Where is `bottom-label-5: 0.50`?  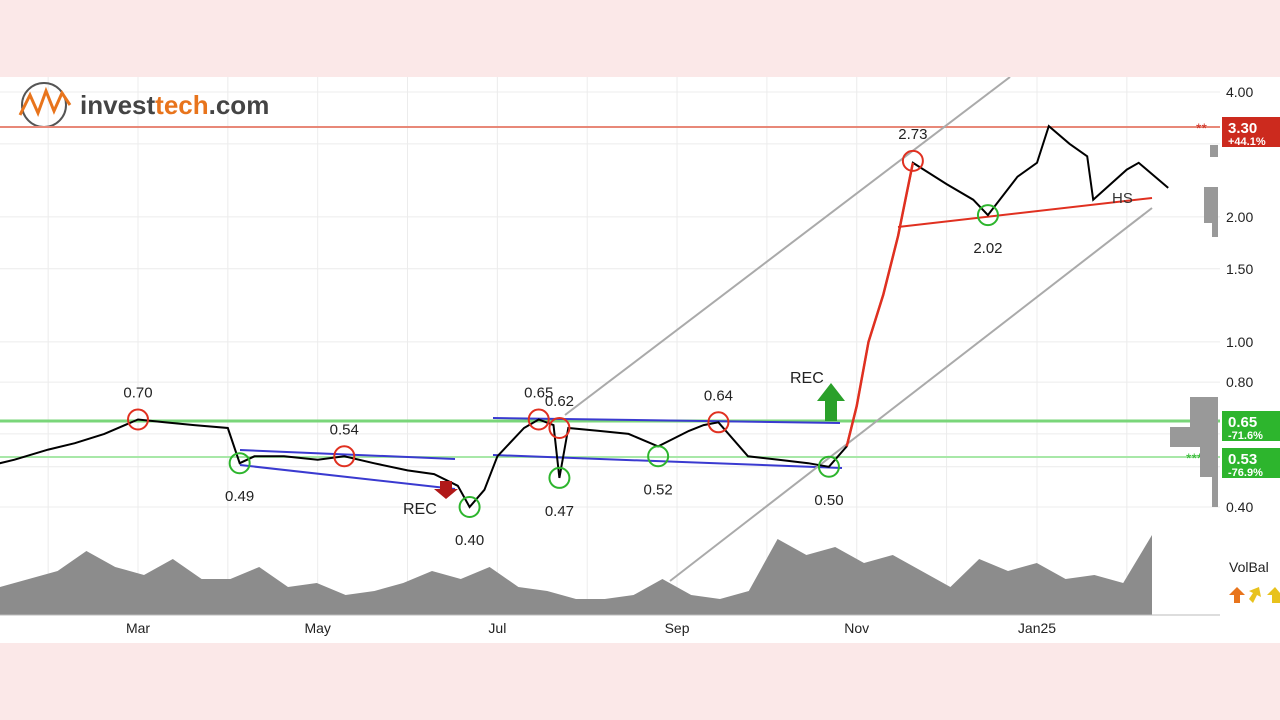 bottom-label-5: 0.50 is located at coordinates (828, 500).